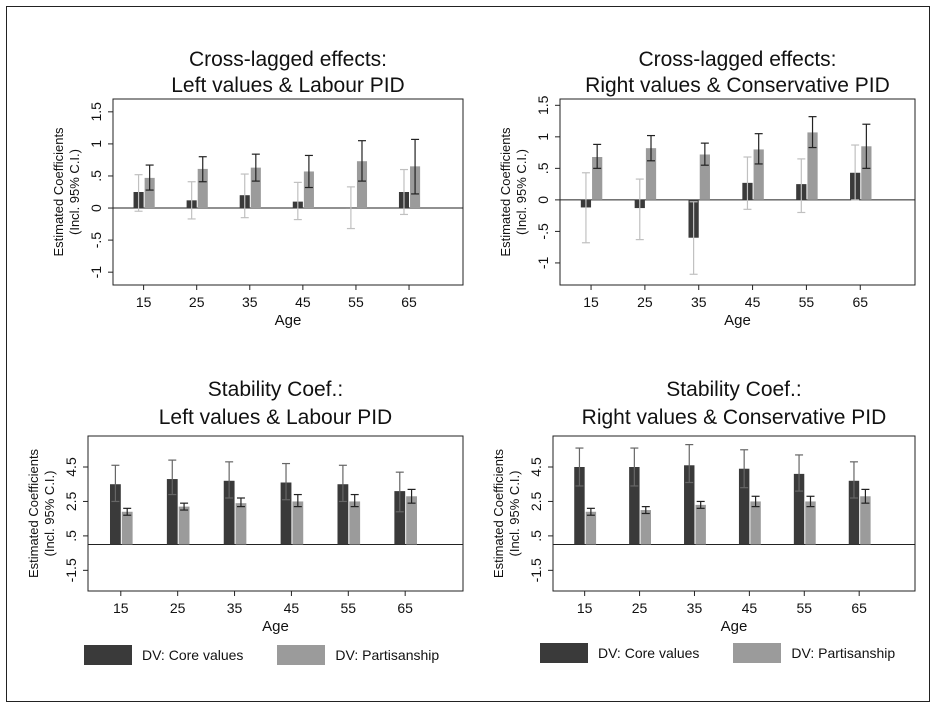  I want to click on chart-title: Stability Coef.:, so click(733, 389).